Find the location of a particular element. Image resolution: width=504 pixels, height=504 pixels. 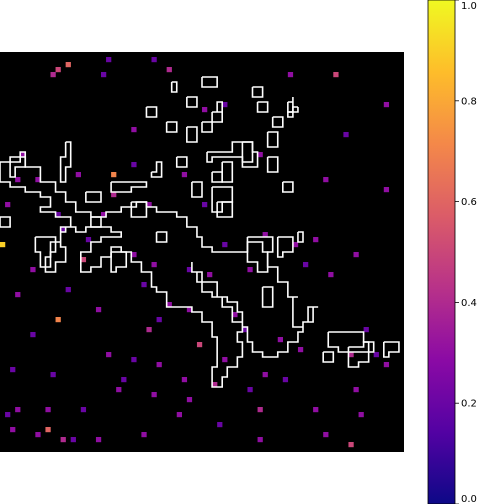

colorbar-tick-label: 0.2 is located at coordinates (469, 404).